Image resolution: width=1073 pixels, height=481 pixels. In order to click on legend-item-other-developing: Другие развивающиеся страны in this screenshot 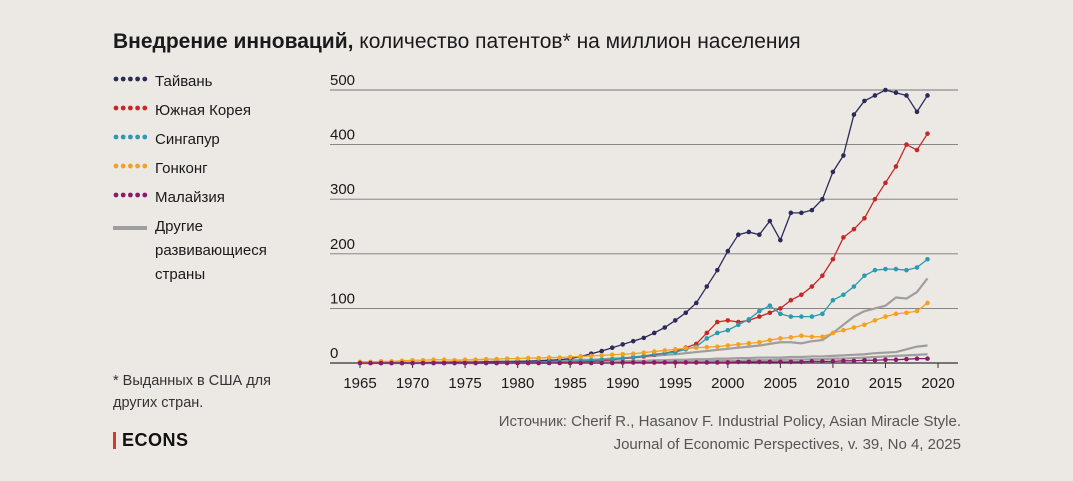, I will do `click(204, 252)`.